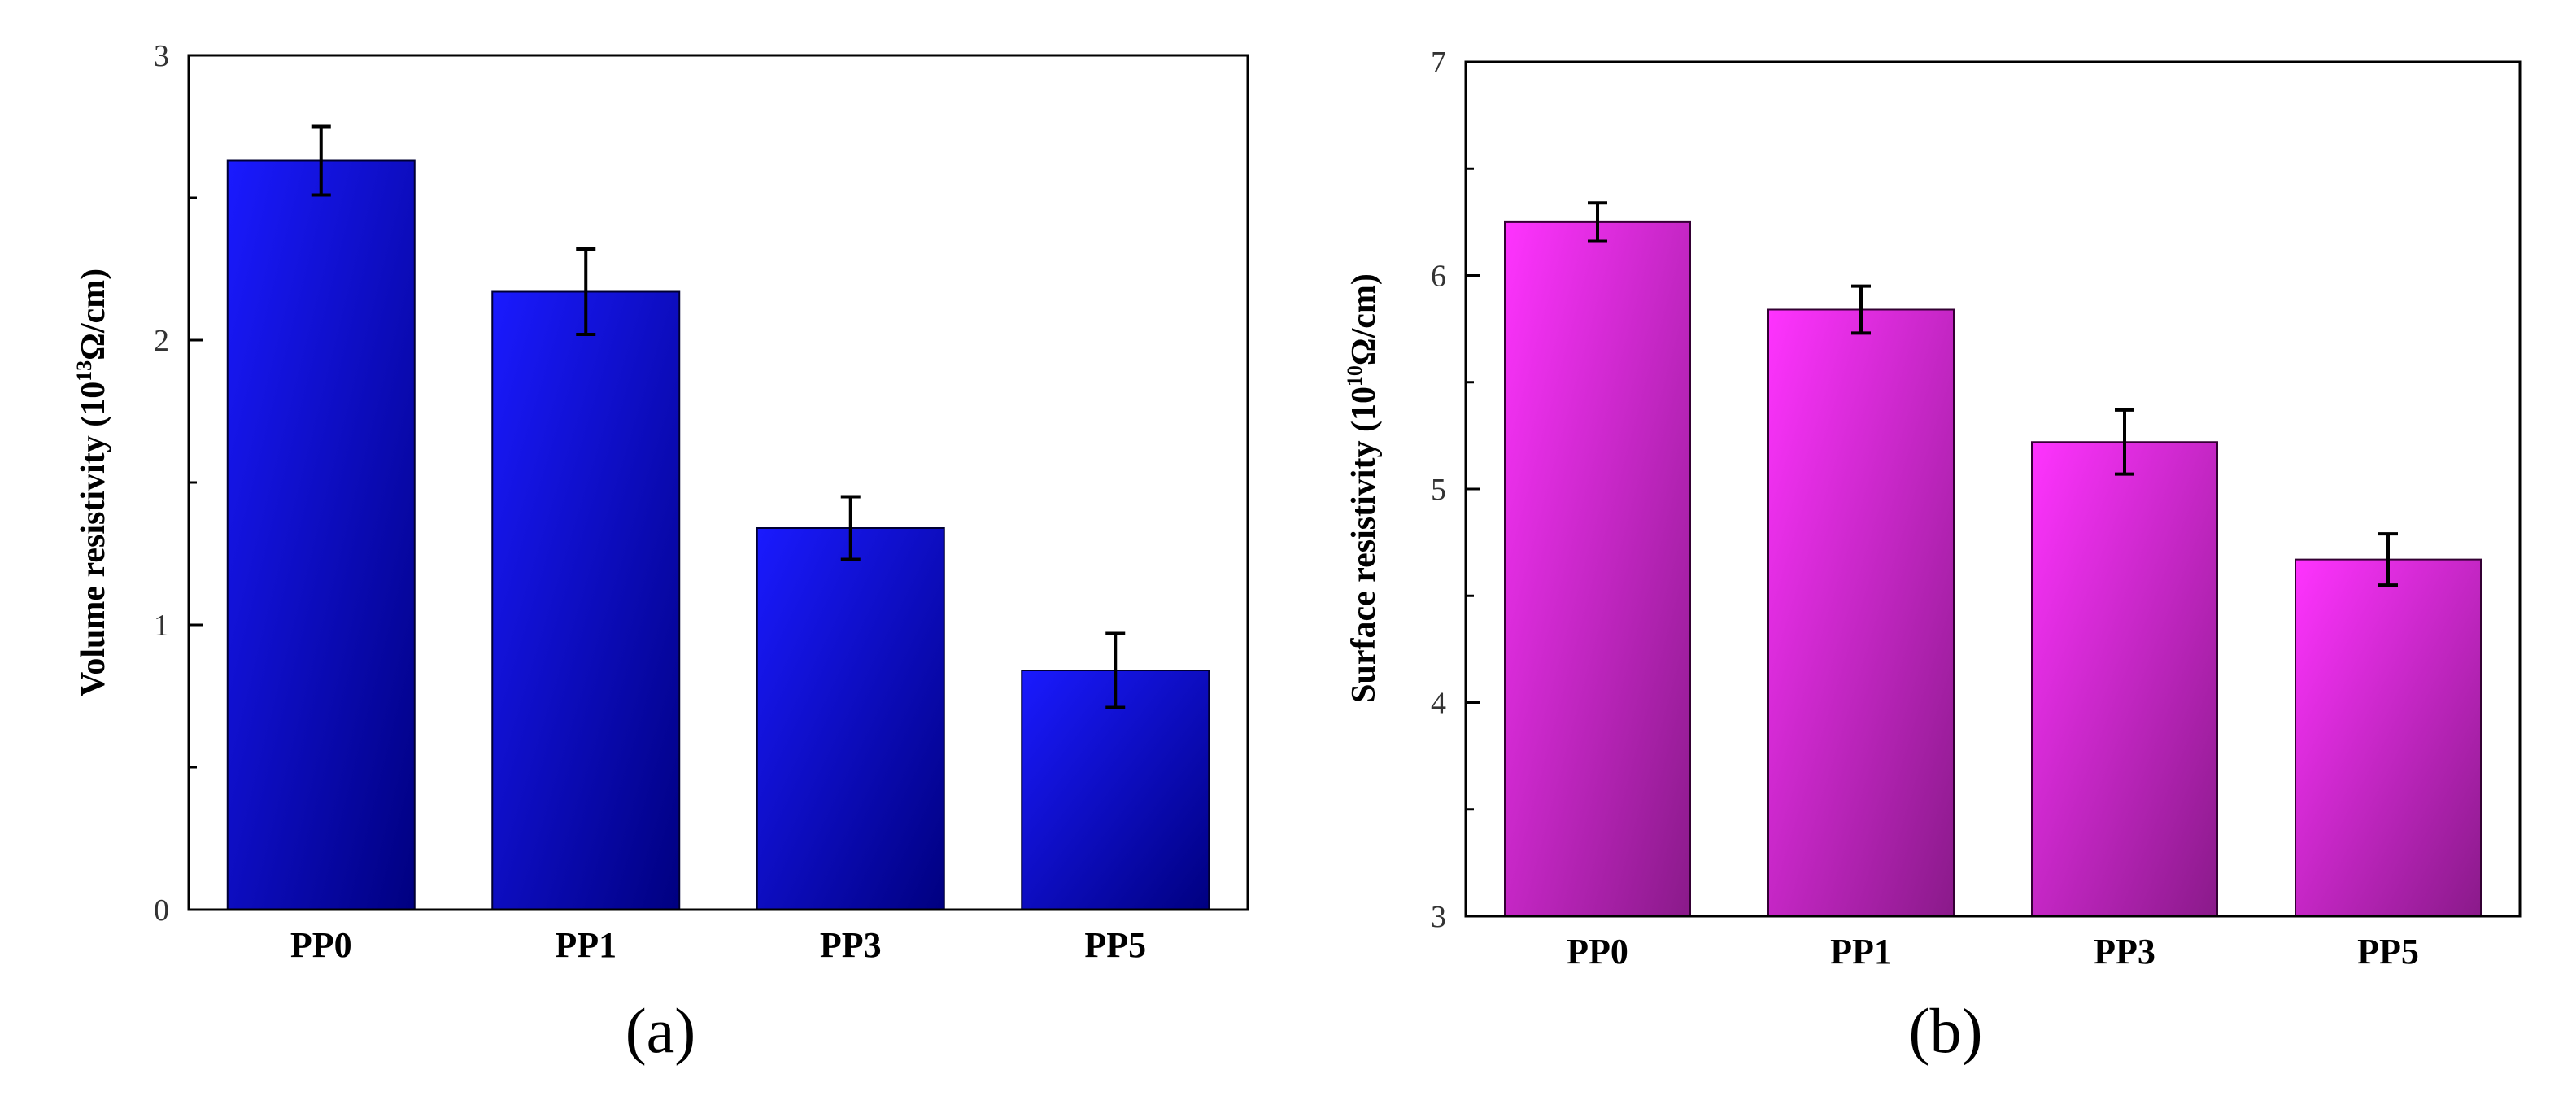 This screenshot has width=2576, height=1109. I want to click on chart-a-y-ticks: 0 1 2 3, so click(178, 483).